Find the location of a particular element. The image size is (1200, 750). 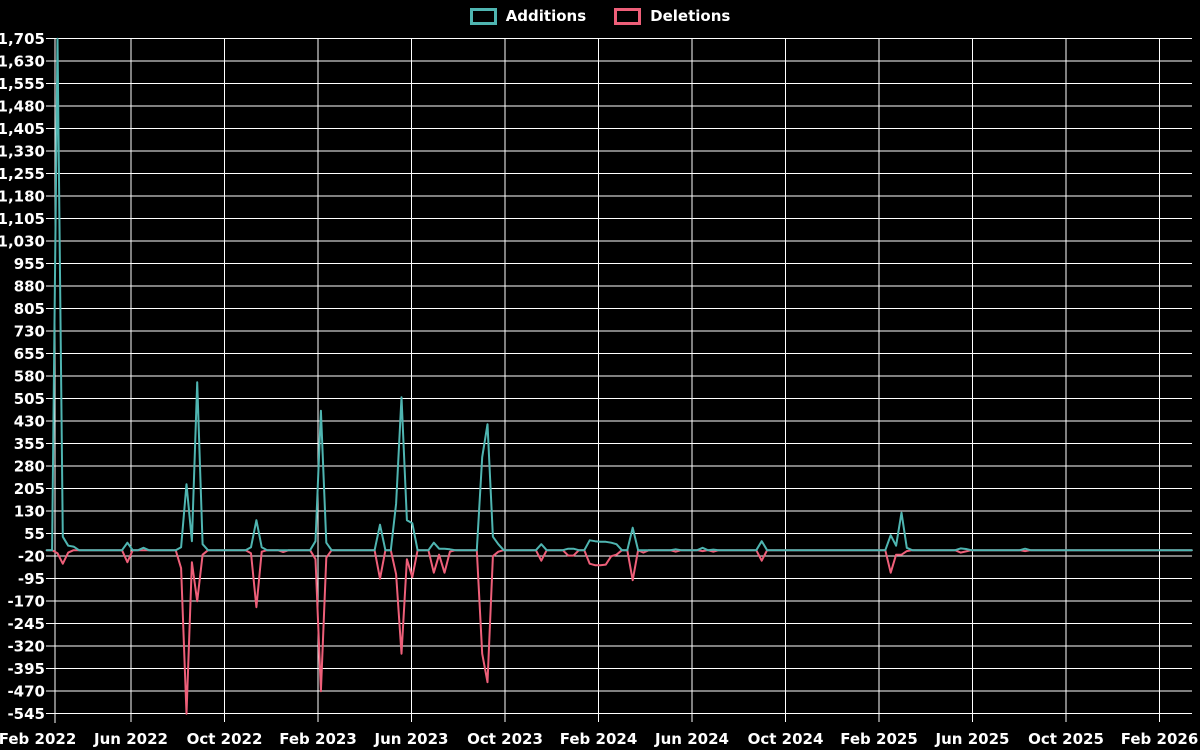

y-tick-label: -170 is located at coordinates (26, 602).